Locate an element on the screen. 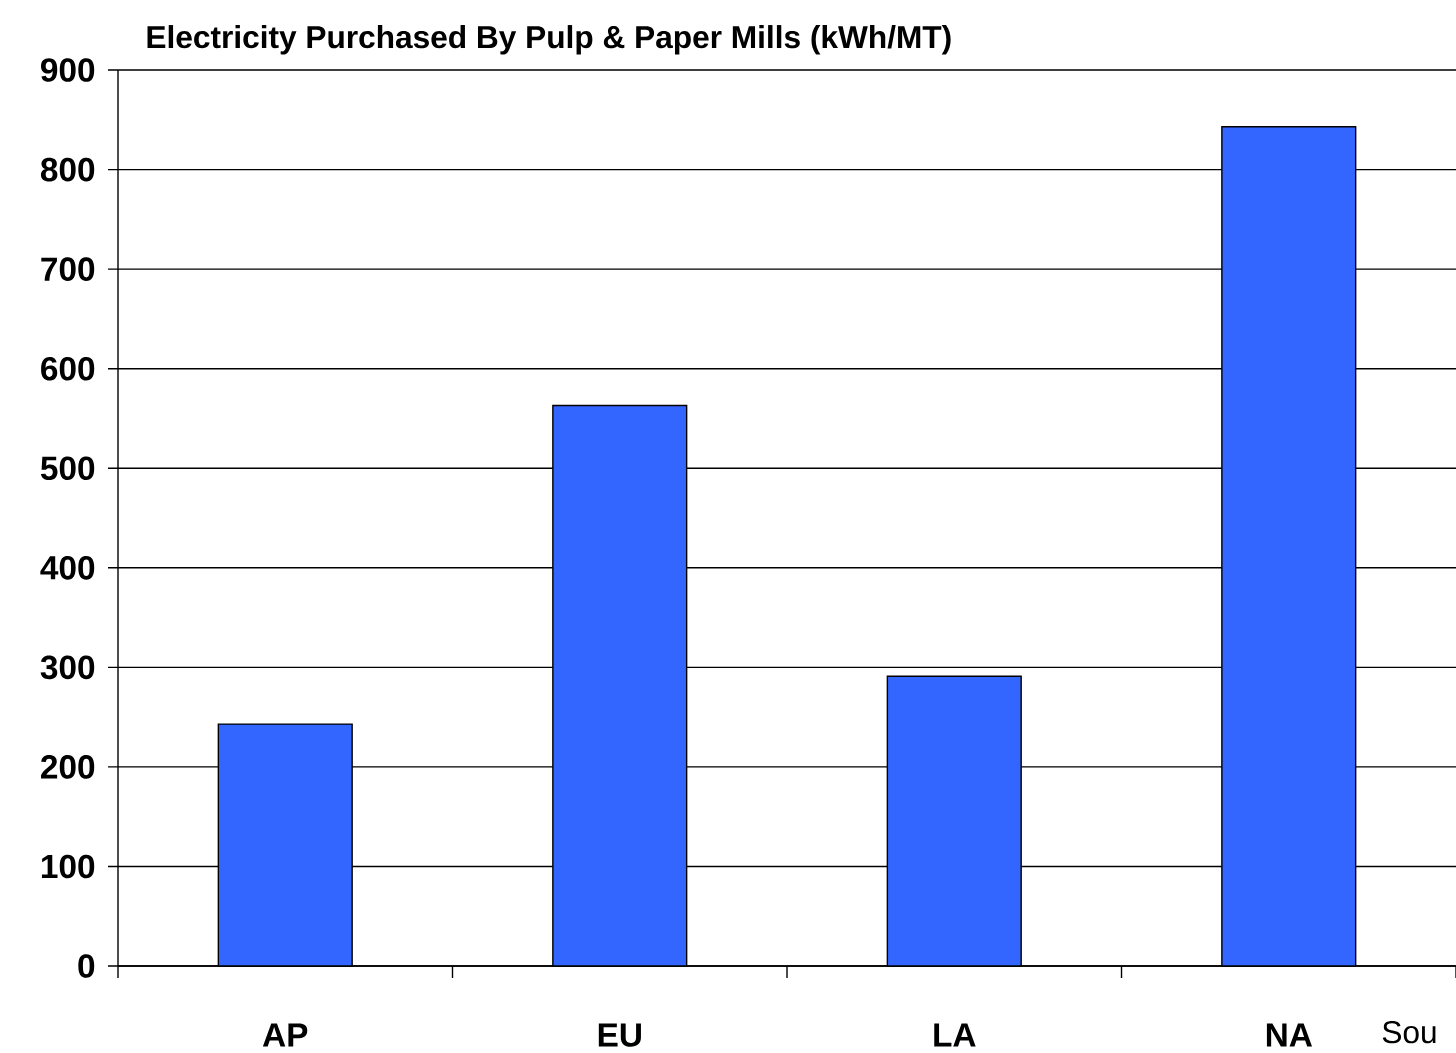 The image size is (1456, 1053). y-tick-label: 400 is located at coordinates (67, 567).